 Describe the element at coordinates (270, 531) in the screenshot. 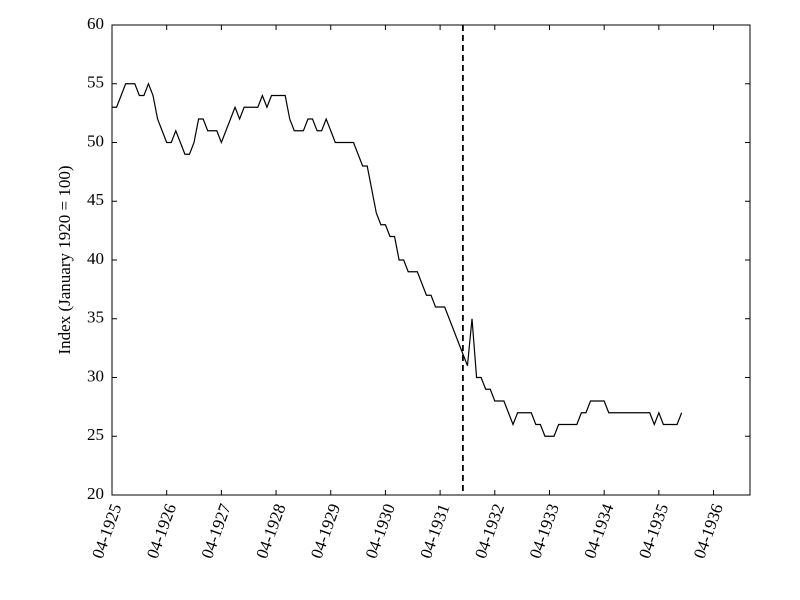

I see `x-tick-label: 04-1928` at that location.